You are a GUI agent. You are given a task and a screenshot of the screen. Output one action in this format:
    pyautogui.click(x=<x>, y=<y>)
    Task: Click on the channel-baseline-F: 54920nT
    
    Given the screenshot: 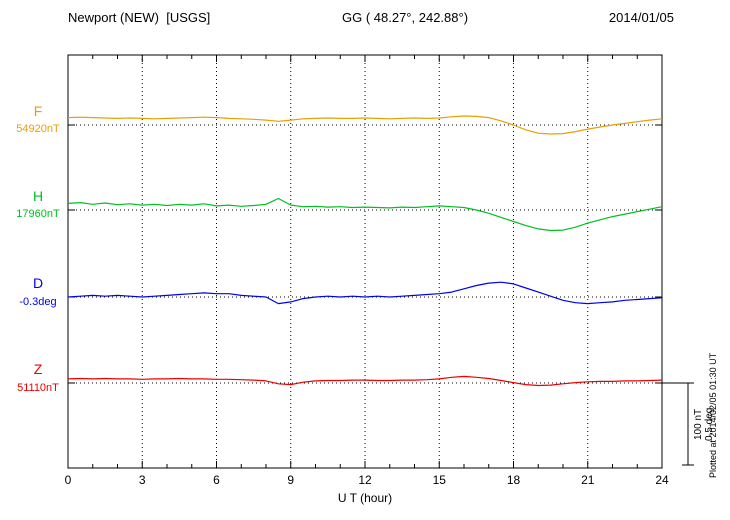 What is the action you would take?
    pyautogui.click(x=38, y=129)
    